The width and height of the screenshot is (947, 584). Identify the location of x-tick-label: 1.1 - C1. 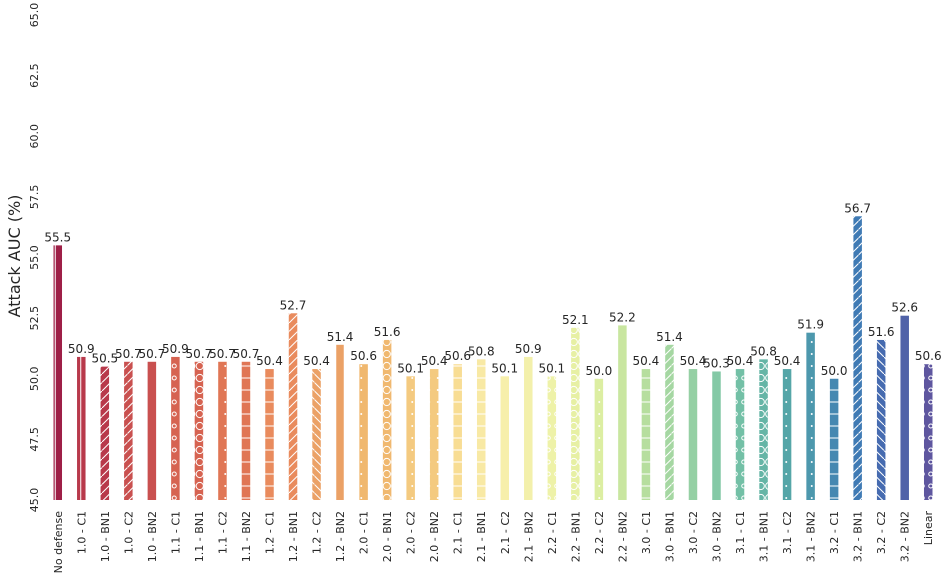
(175, 532).